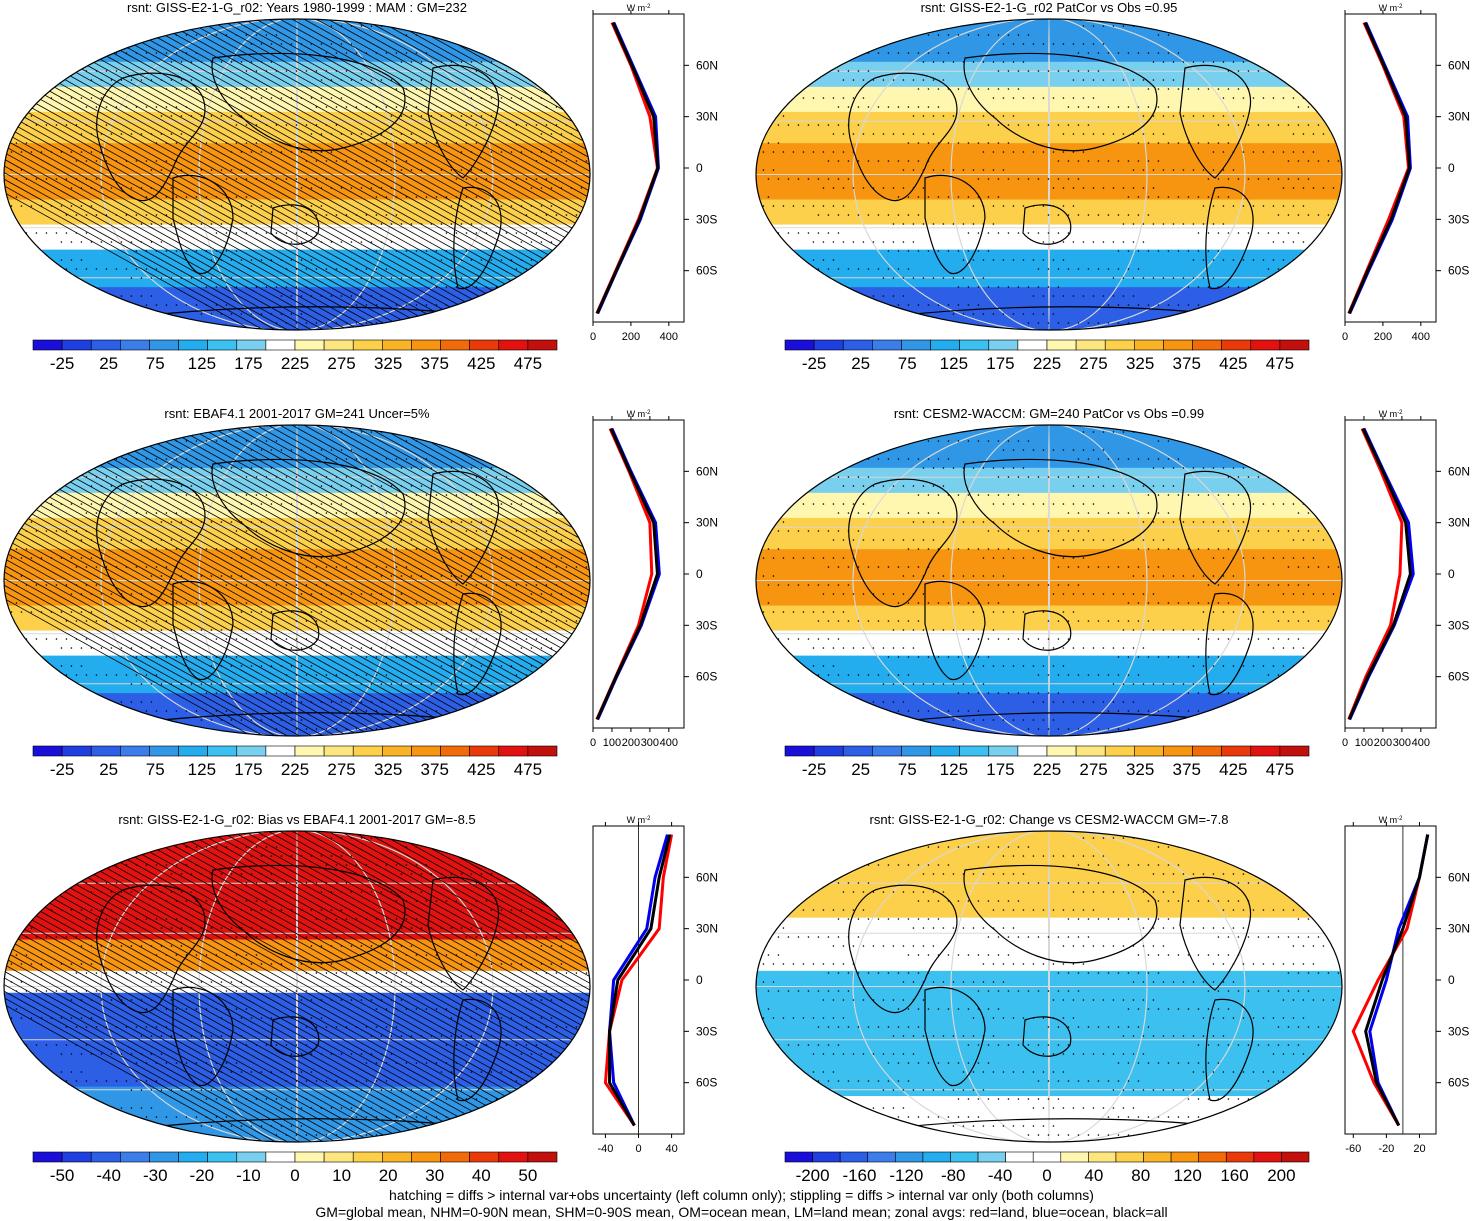 Image resolution: width=1483 pixels, height=1221 pixels. Describe the element at coordinates (593, 743) in the screenshot. I see `x-tick-label: 0` at that location.